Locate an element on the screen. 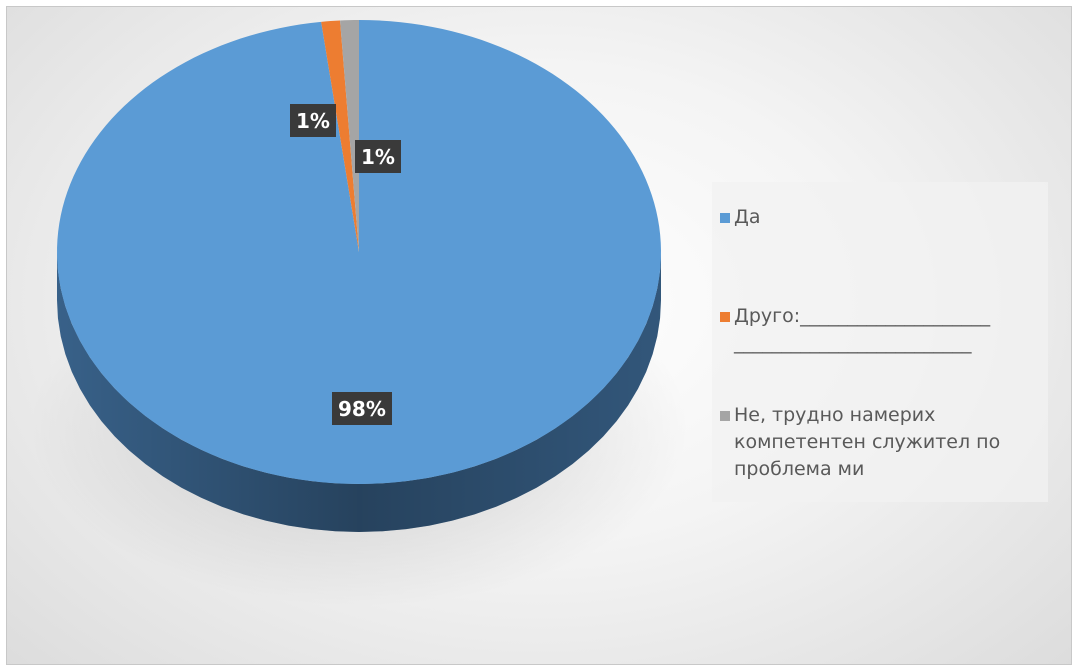 This screenshot has height=671, width=1078. data-label-1: 1% is located at coordinates (313, 120).